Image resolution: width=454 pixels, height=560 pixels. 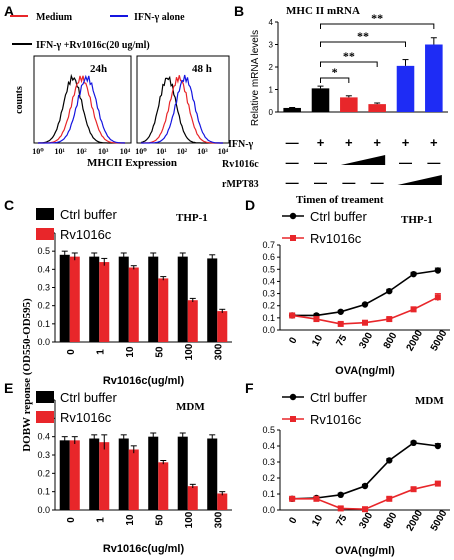 I want to click on panel-b-y-tick-label: 4, so click(x=271, y=22).